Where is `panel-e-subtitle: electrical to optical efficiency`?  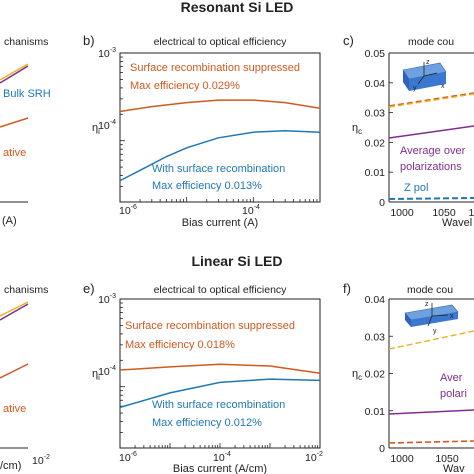 panel-e-subtitle: electrical to optical efficiency is located at coordinates (221, 290).